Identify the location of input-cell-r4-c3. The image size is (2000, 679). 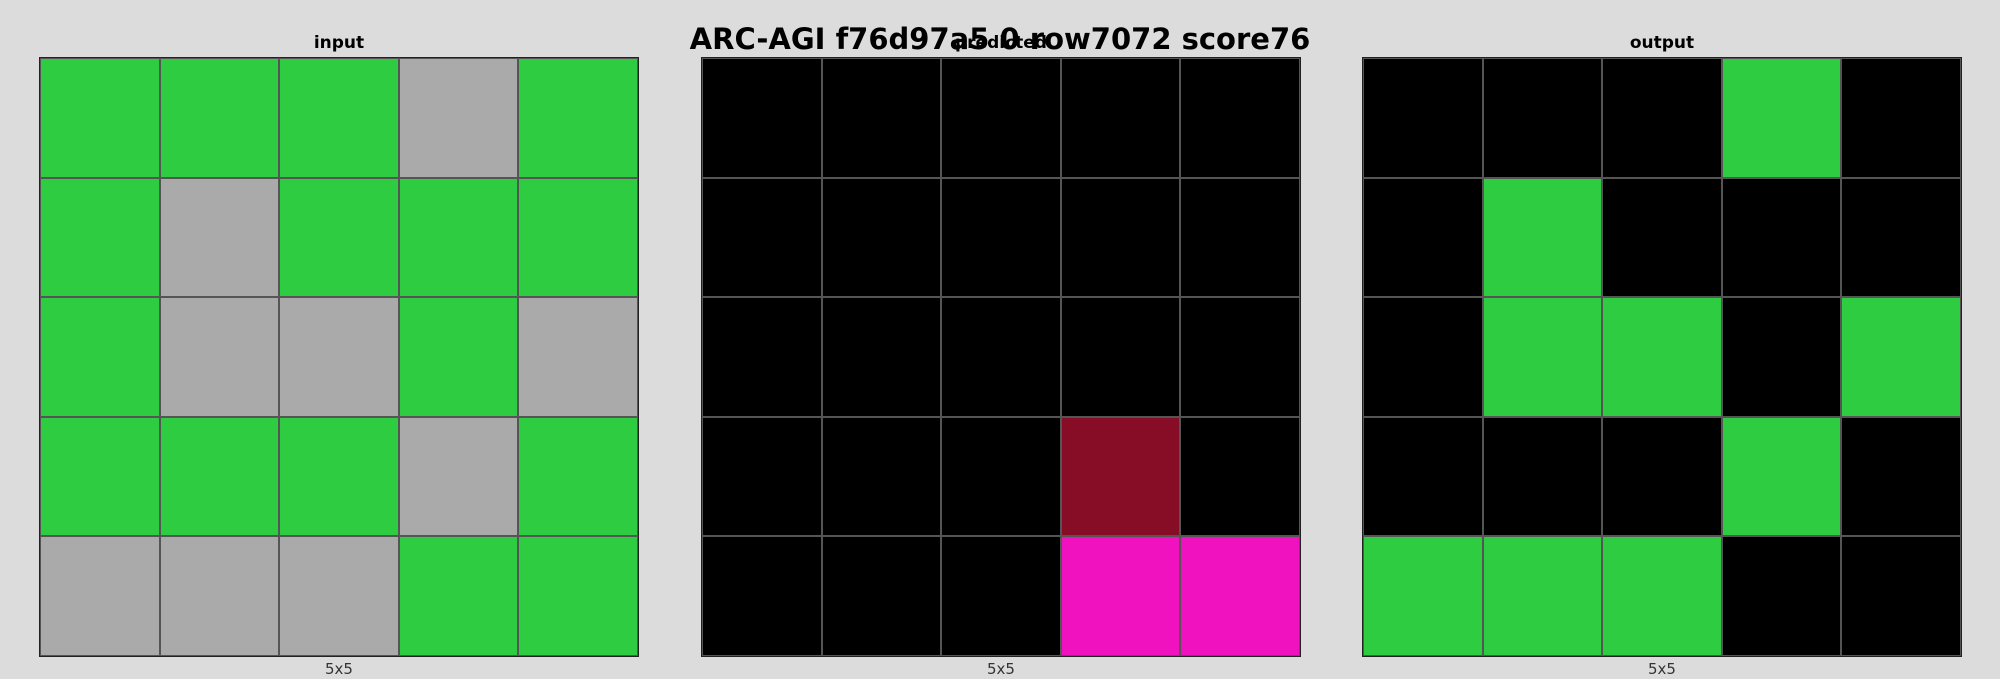
(458, 596).